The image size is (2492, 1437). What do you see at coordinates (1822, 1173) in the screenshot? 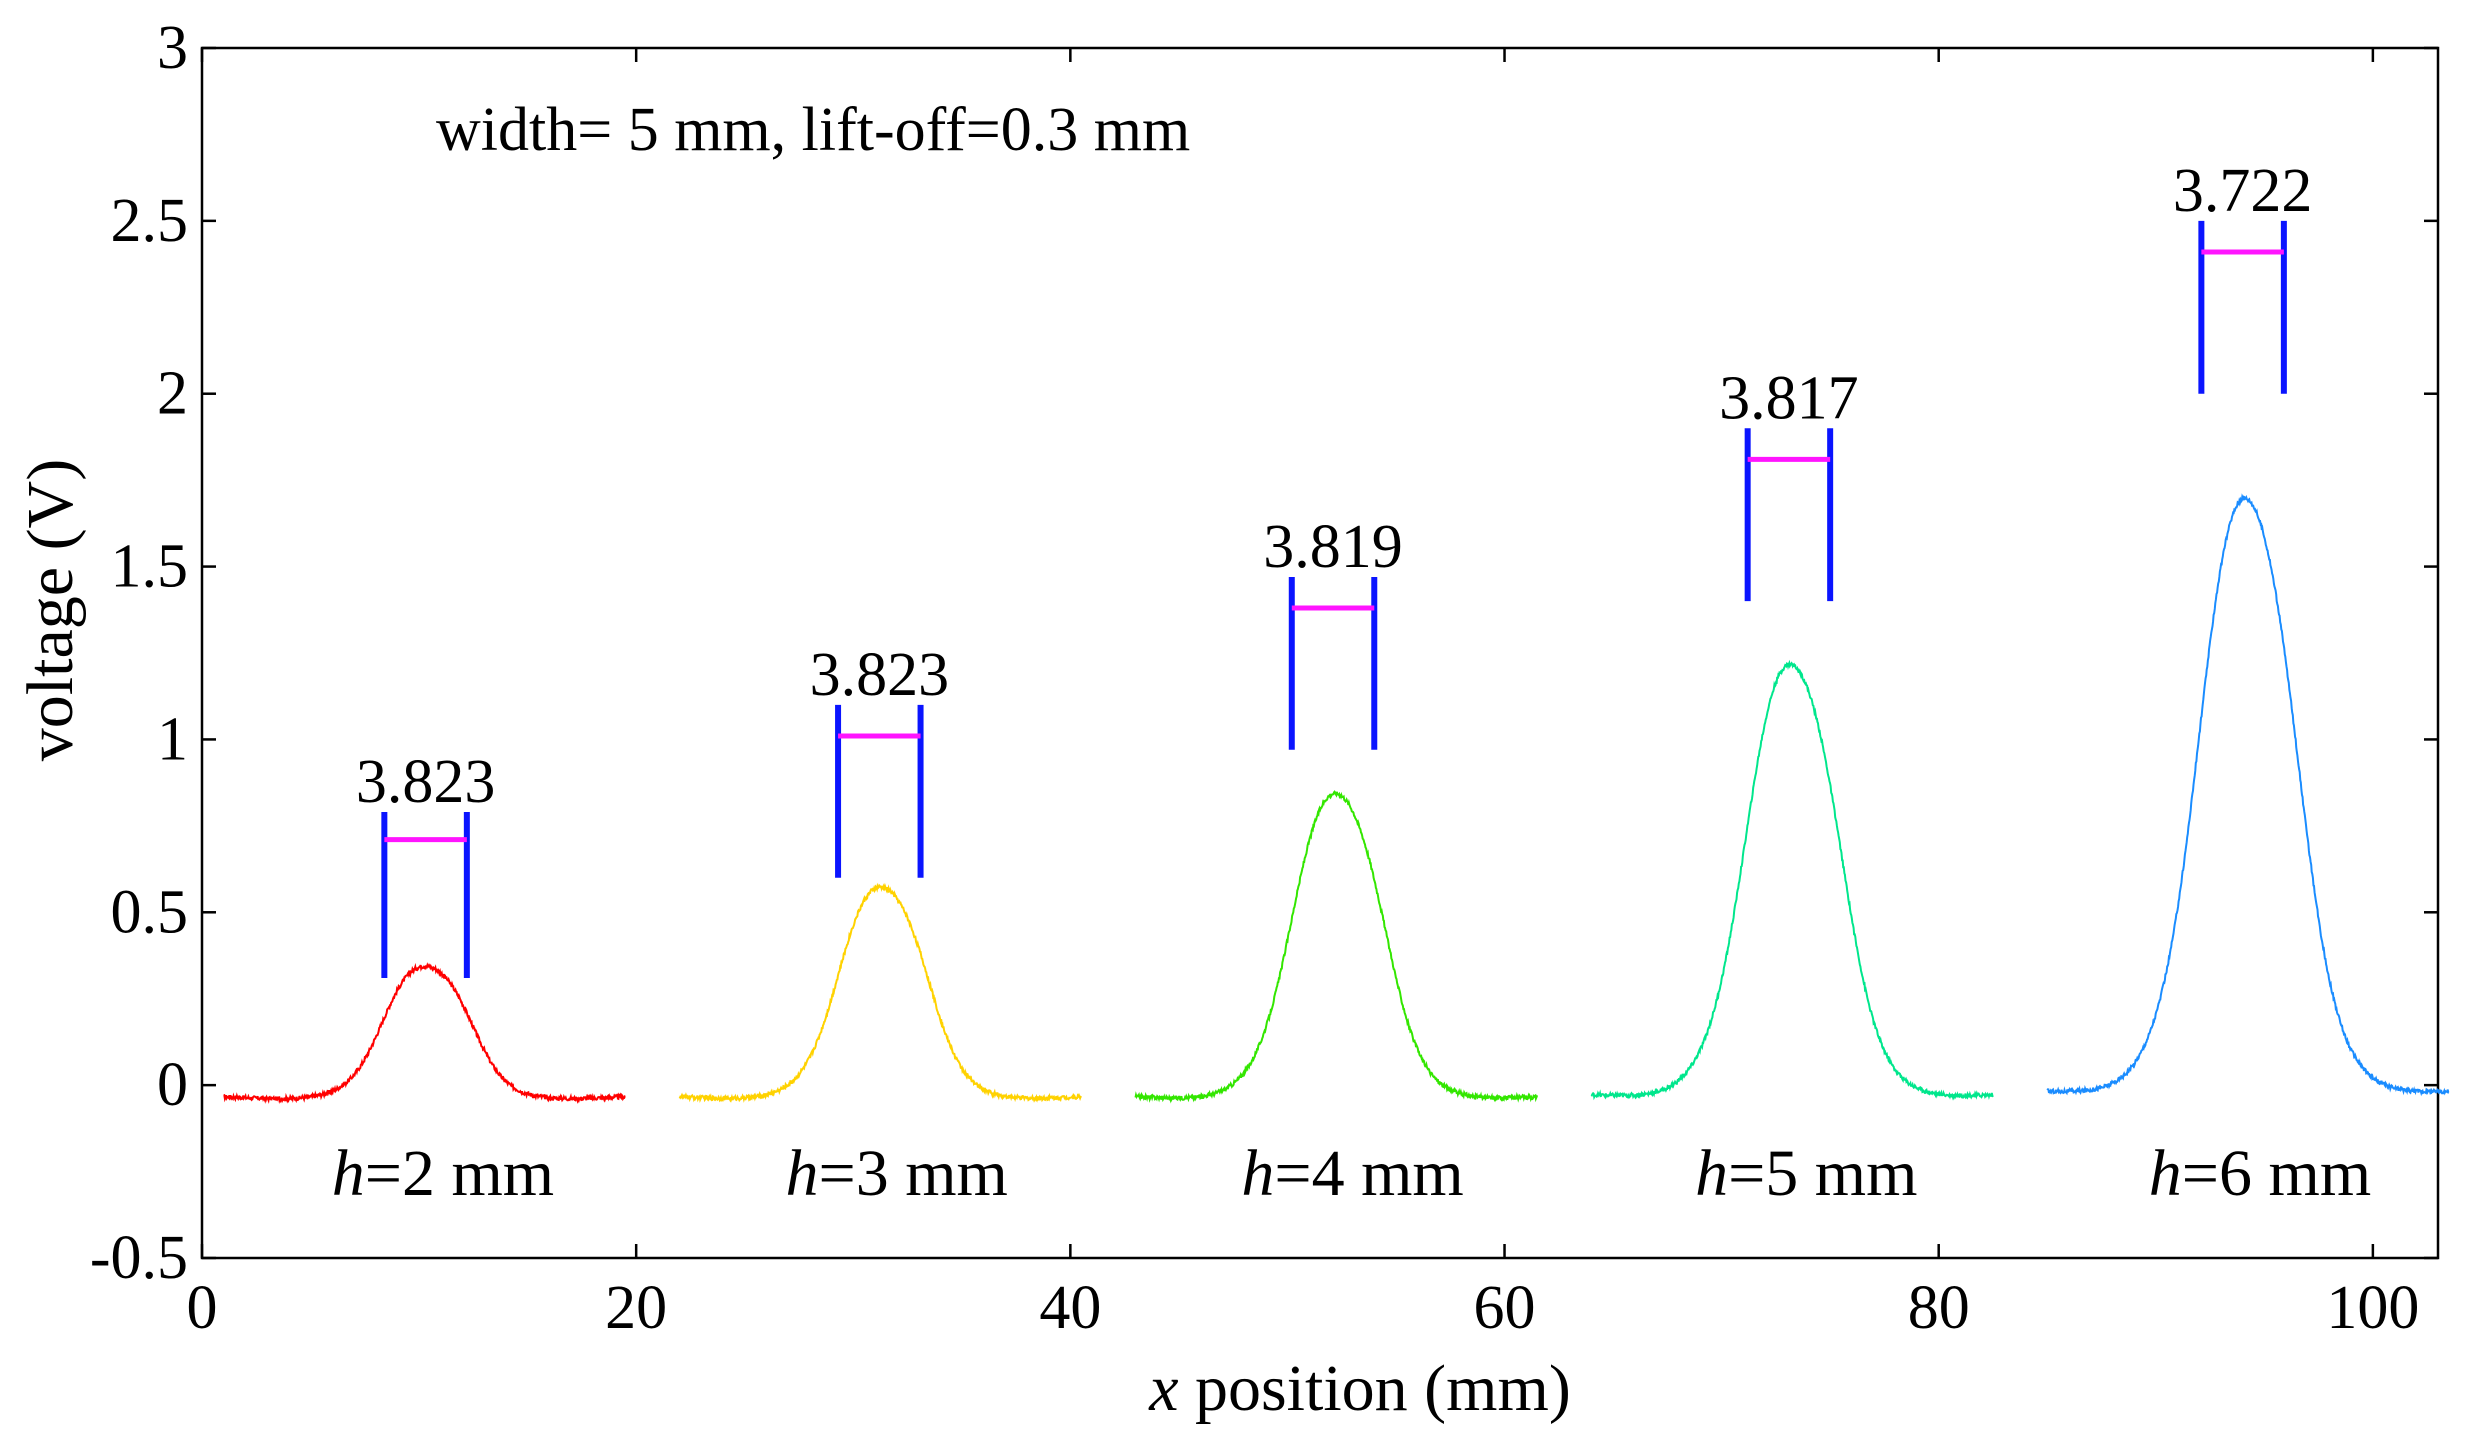
I see `height-label-value: =5 mm` at bounding box center [1822, 1173].